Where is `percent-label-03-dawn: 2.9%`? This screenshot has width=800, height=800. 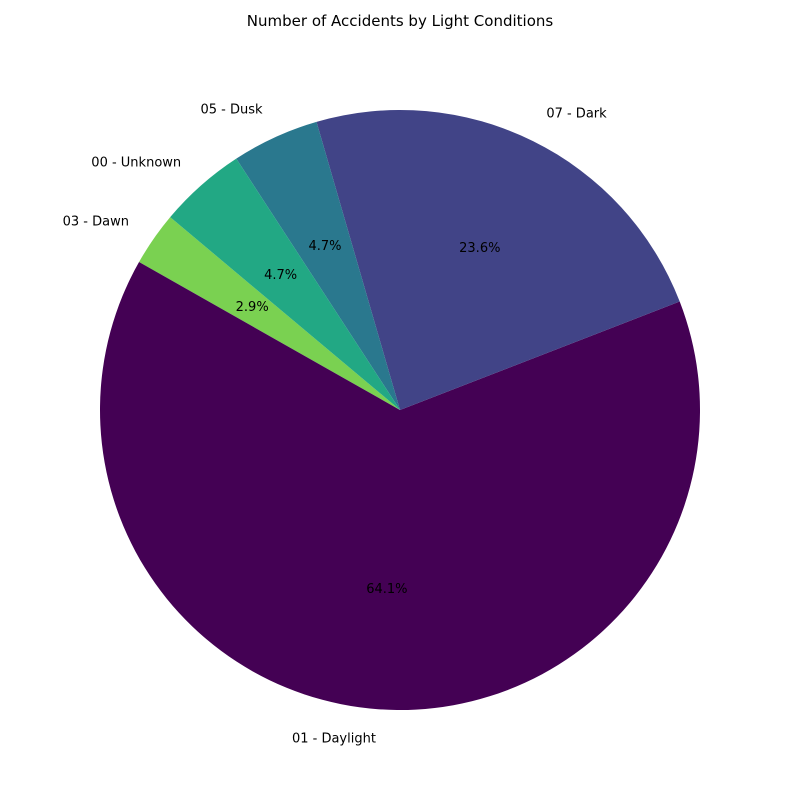 percent-label-03-dawn: 2.9% is located at coordinates (252, 307).